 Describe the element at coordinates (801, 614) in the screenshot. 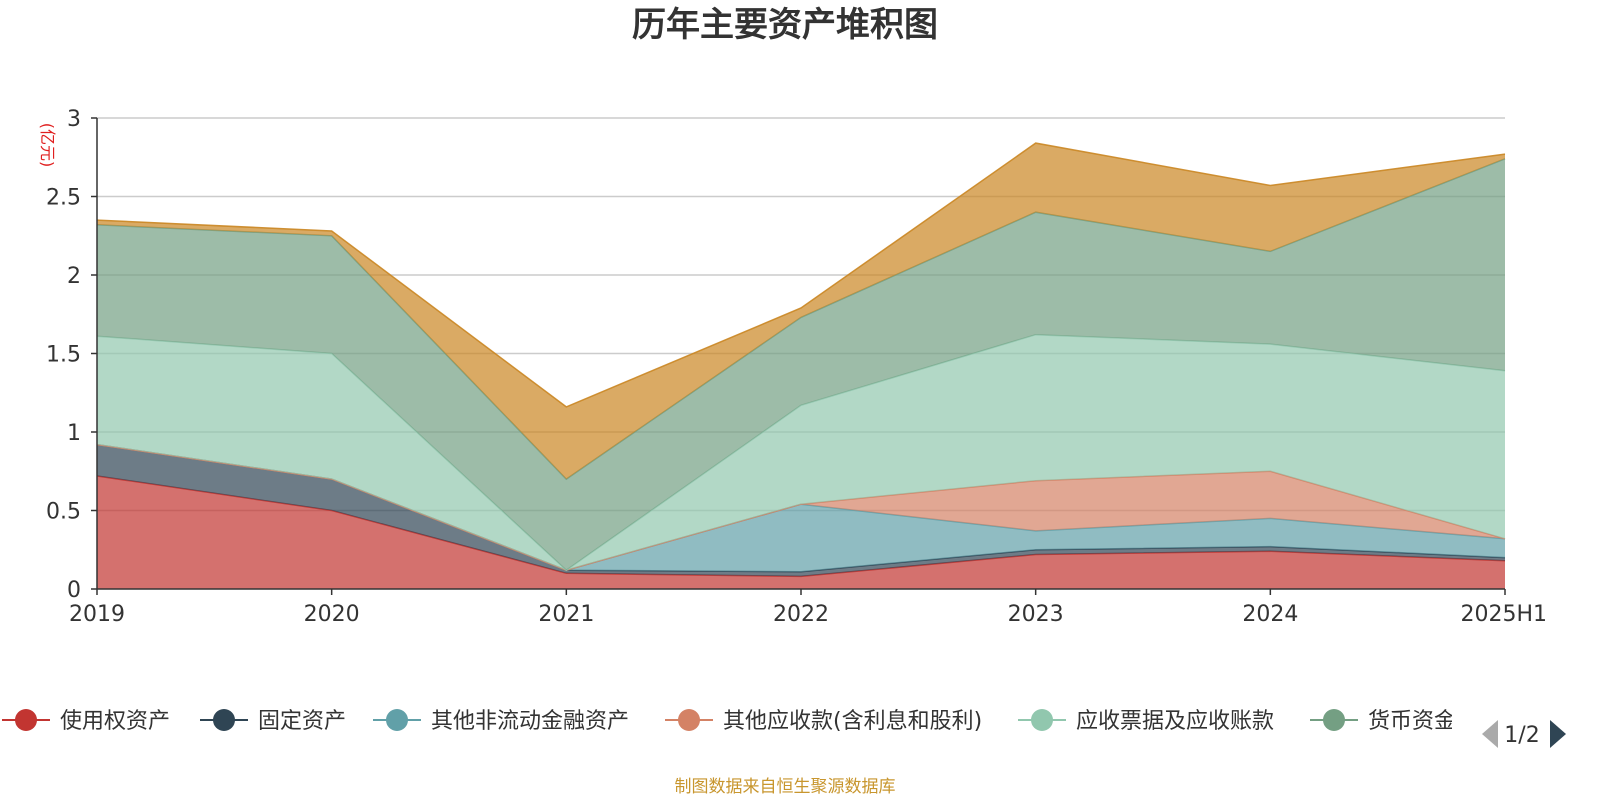

I see `x-tick-label: 2022` at that location.